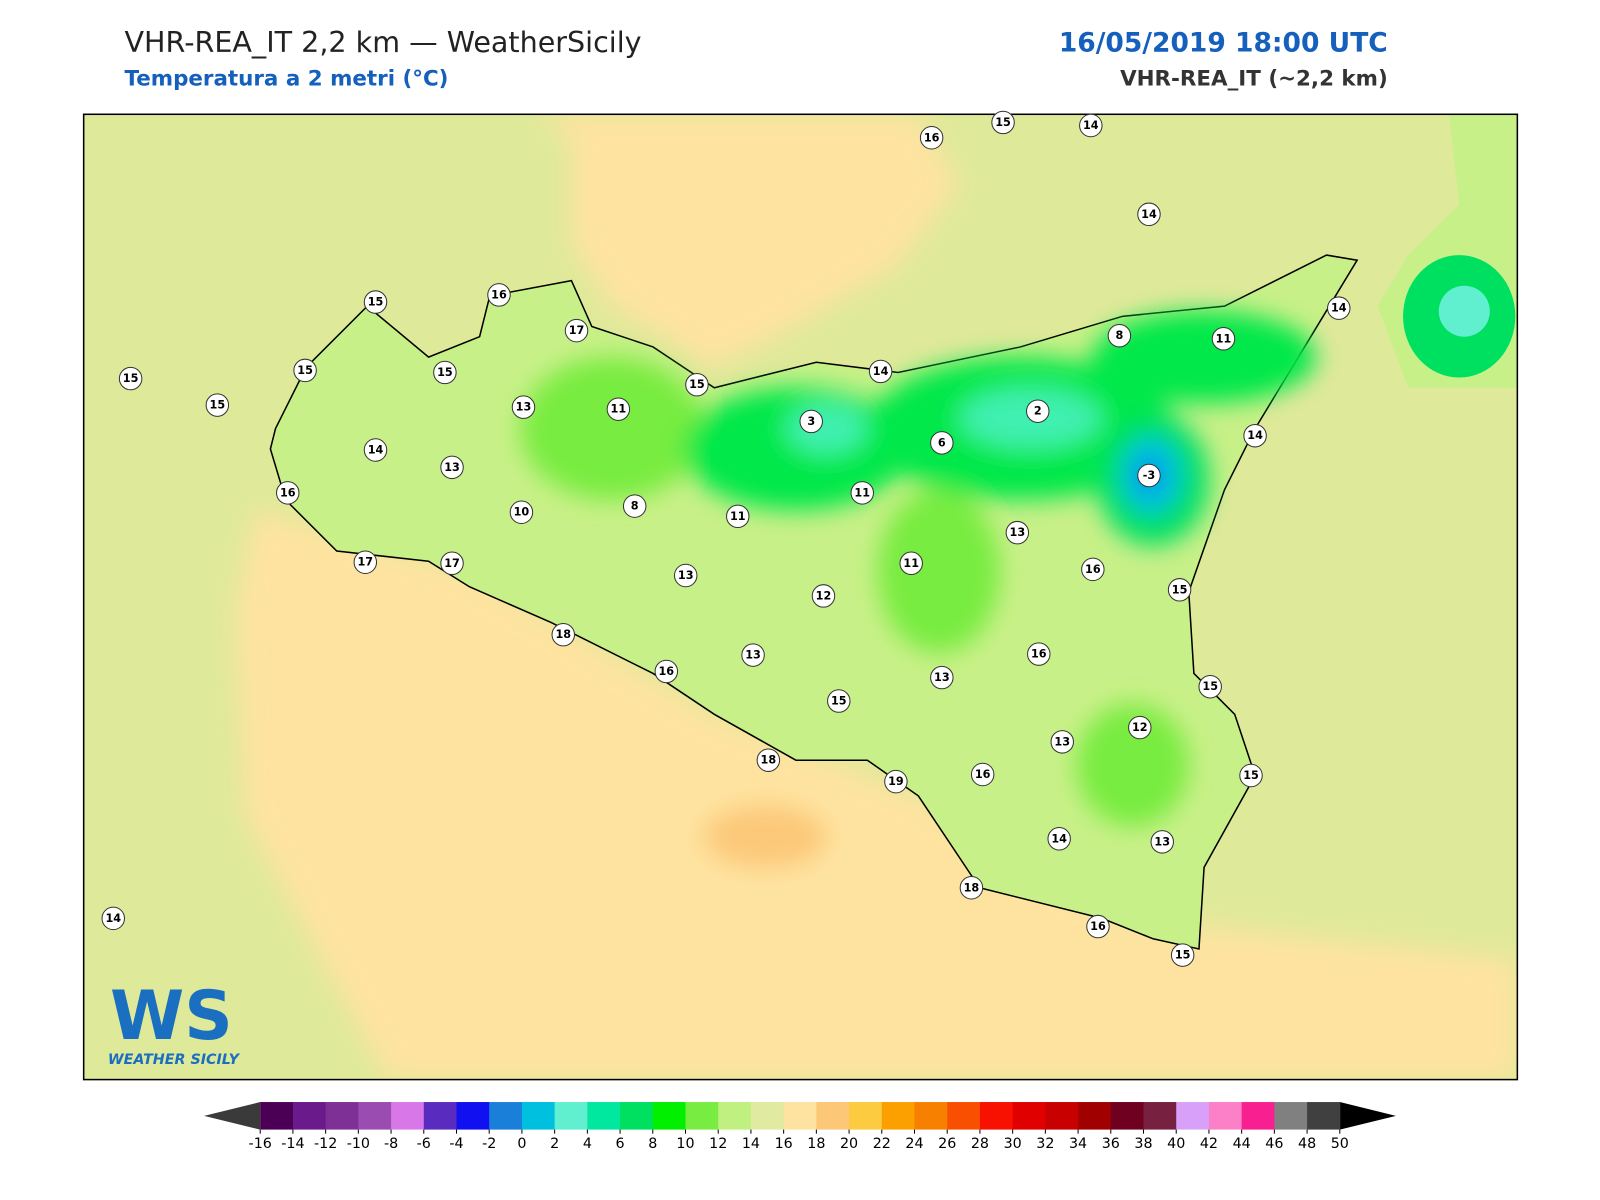 The image size is (1600, 1200). I want to click on title: VHR-REA_IT 2,2 km — WeatherSicily, so click(382, 42).